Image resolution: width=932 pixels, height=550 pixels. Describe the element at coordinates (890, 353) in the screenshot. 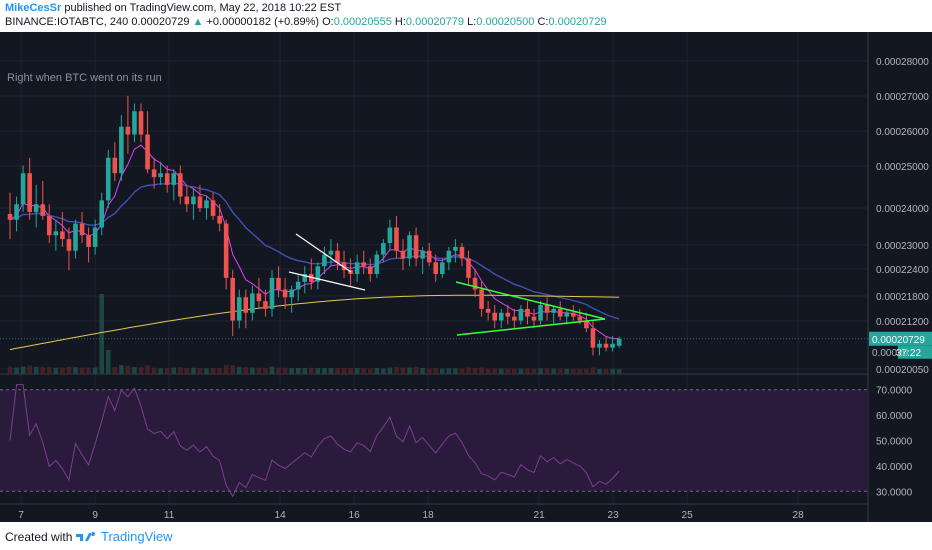

I see `pre-tag-label: 0.00020` at that location.